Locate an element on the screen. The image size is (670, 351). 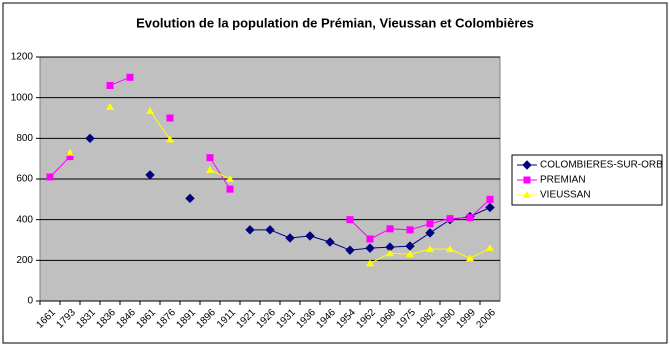
y-tick-label: 600 is located at coordinates (24, 179).